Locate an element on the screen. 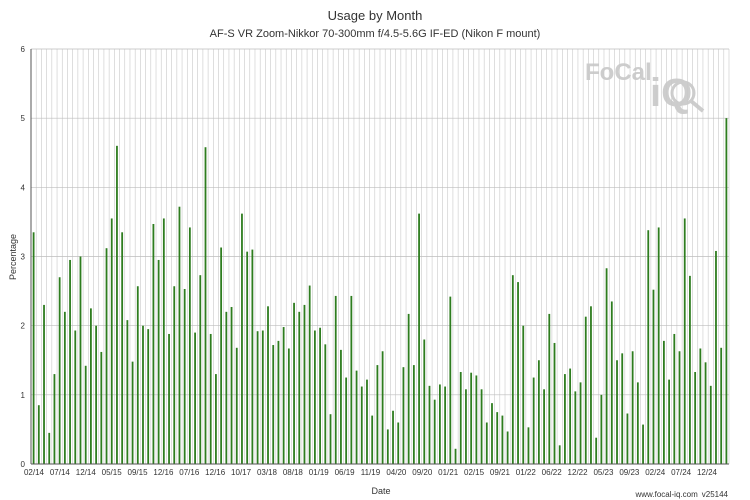  x-tick-label: 06/22 is located at coordinates (552, 472).